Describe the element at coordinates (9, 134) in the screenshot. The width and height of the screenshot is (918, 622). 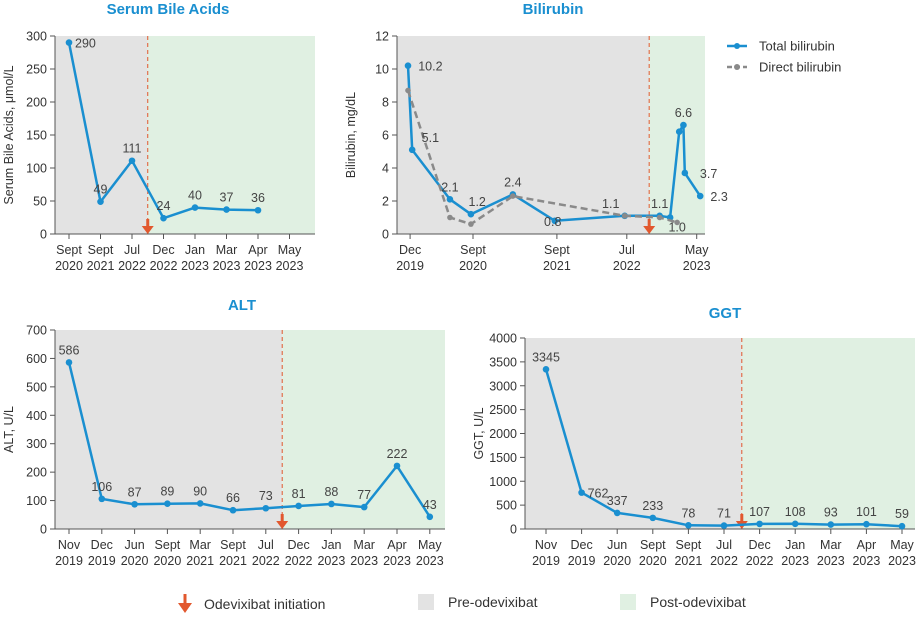
I see `y-axis-label: Serum Bile Acids, μmol/L` at that location.